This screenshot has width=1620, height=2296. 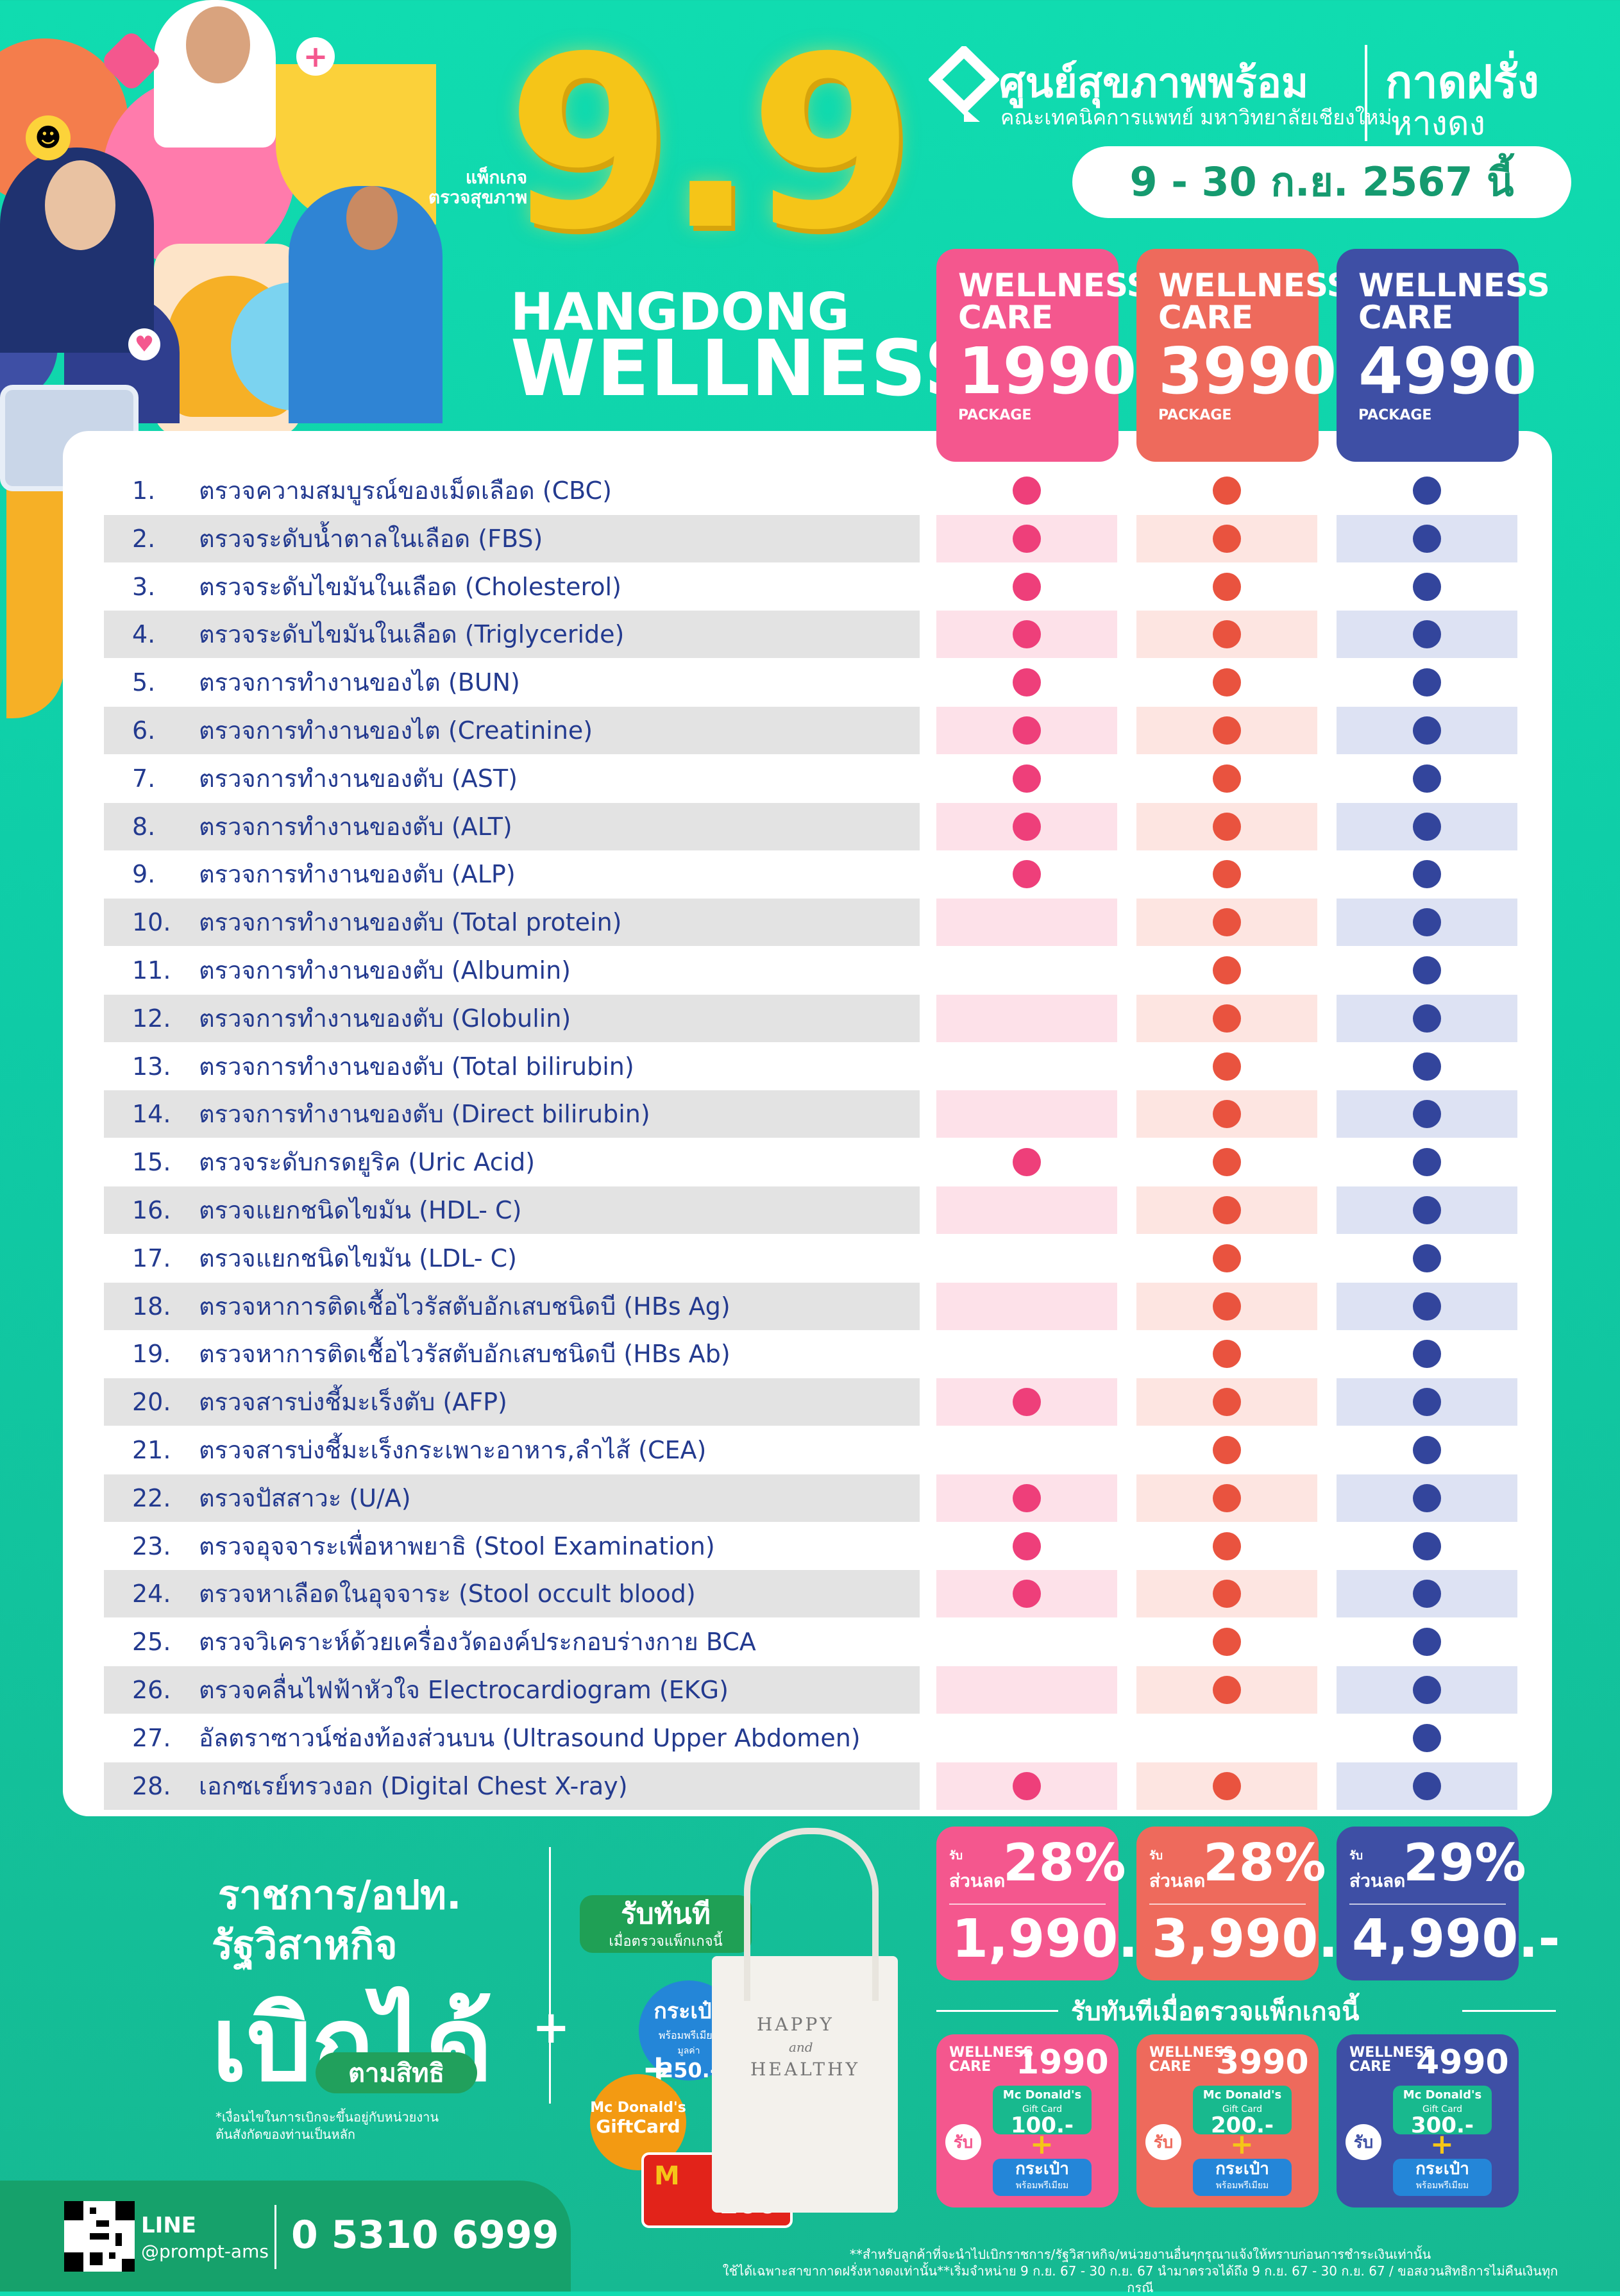 What do you see at coordinates (1427, 1904) in the screenshot?
I see `divider` at bounding box center [1427, 1904].